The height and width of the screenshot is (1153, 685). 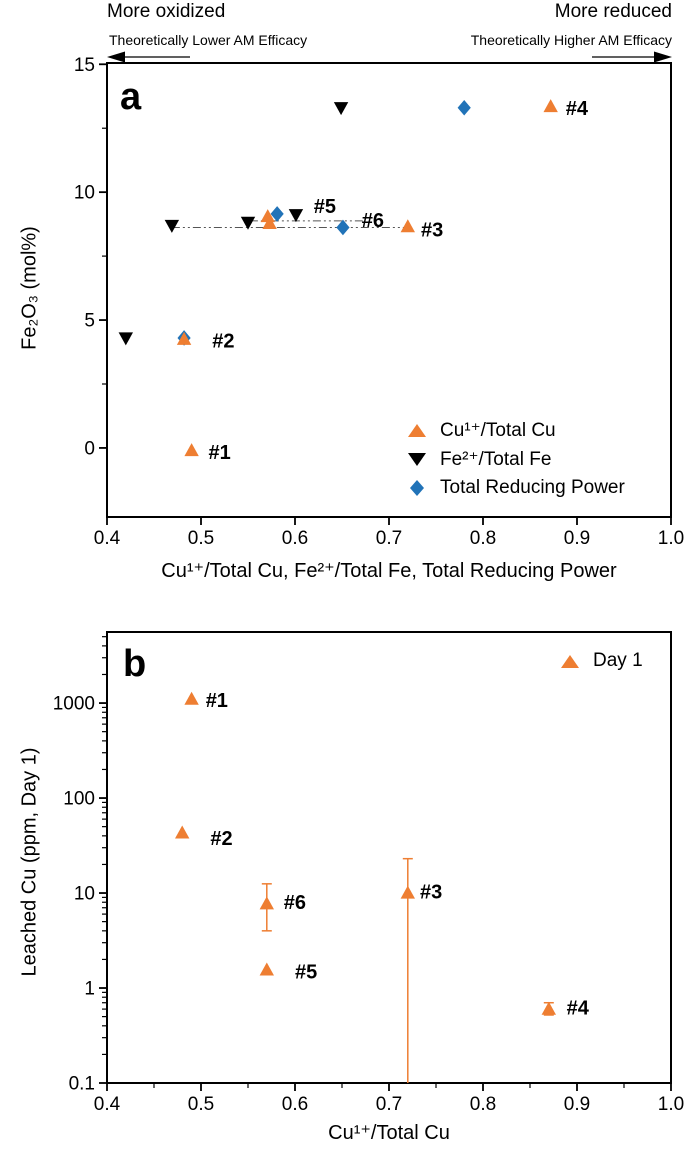 What do you see at coordinates (417, 459) in the screenshot?
I see `triangle-down-icon` at bounding box center [417, 459].